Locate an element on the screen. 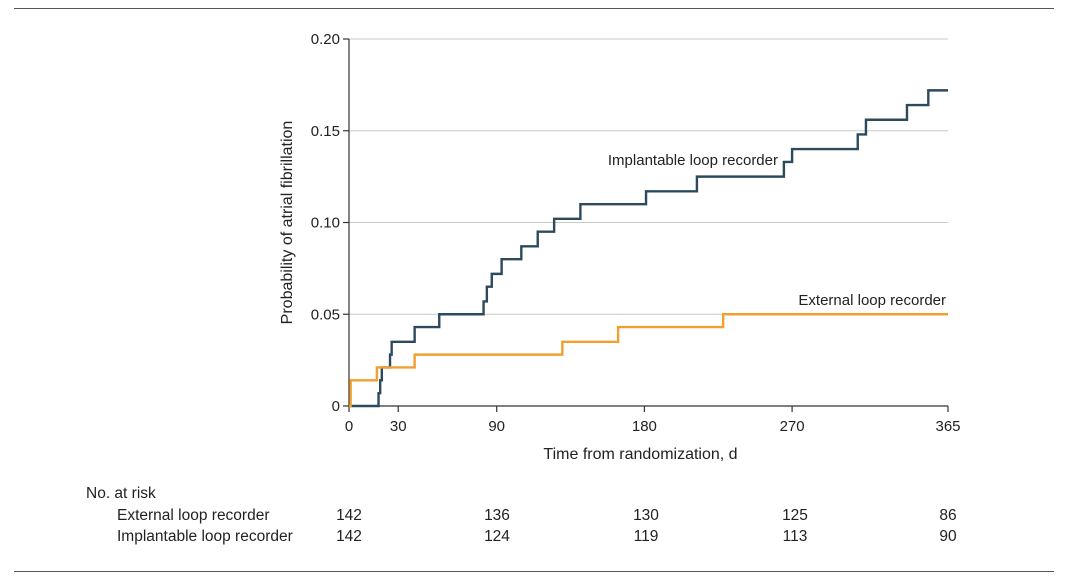 This screenshot has height=581, width=1067. external-series-label: External loop recorder is located at coordinates (872, 300).